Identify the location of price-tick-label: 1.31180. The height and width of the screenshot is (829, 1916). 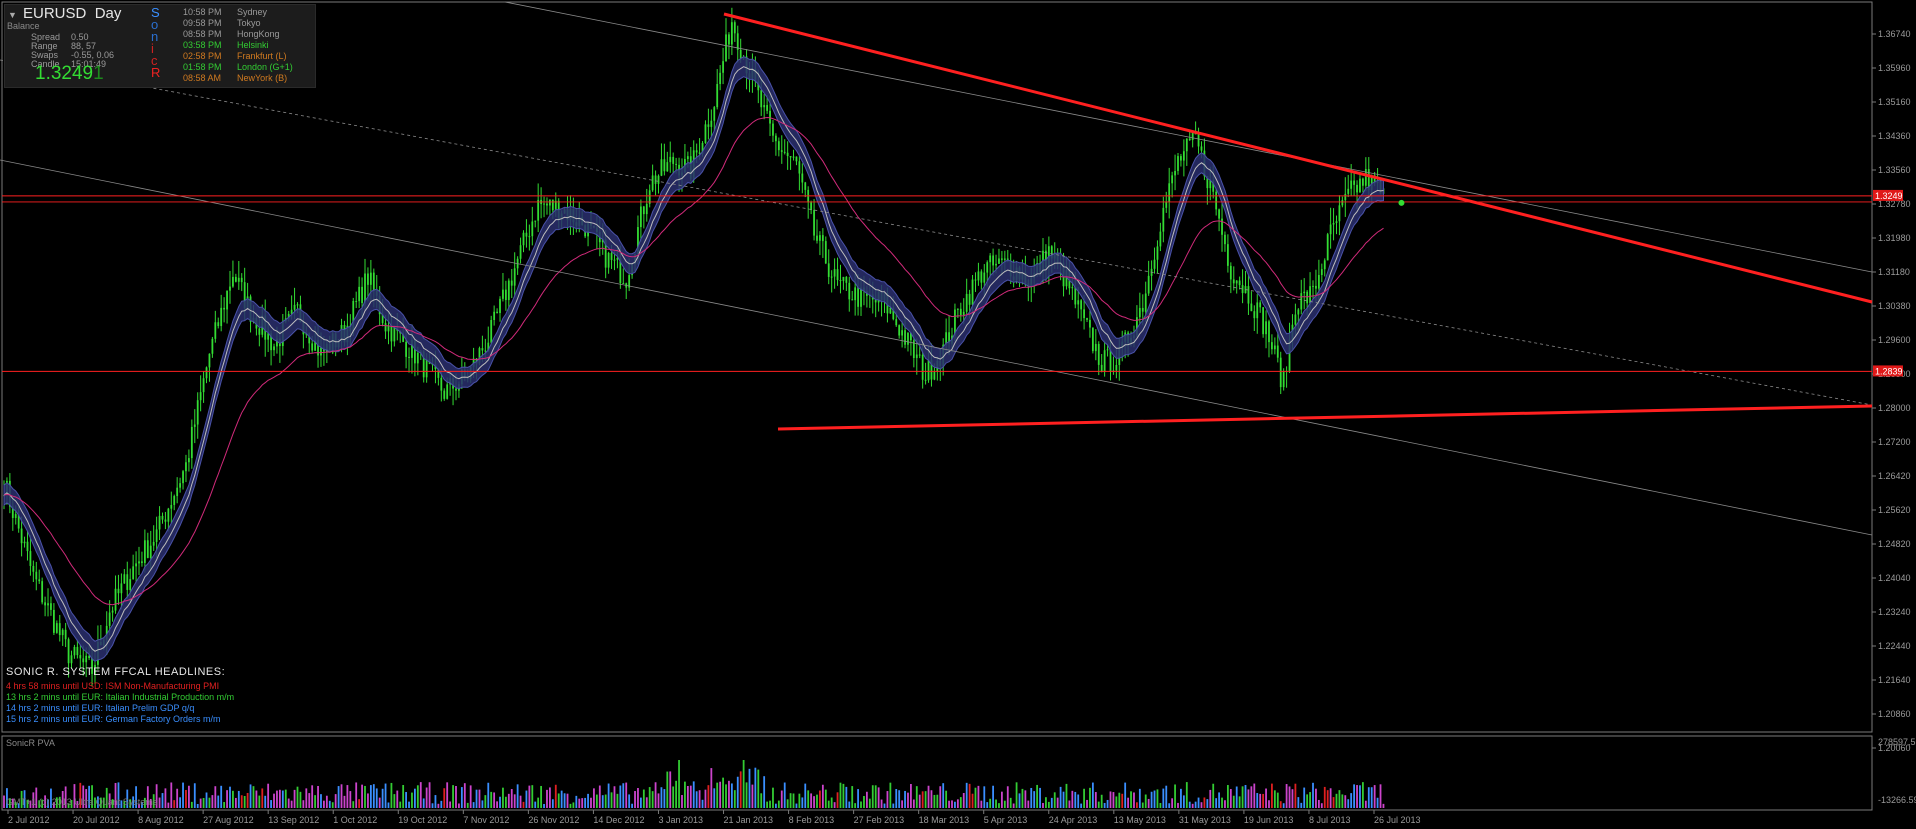
(1894, 272).